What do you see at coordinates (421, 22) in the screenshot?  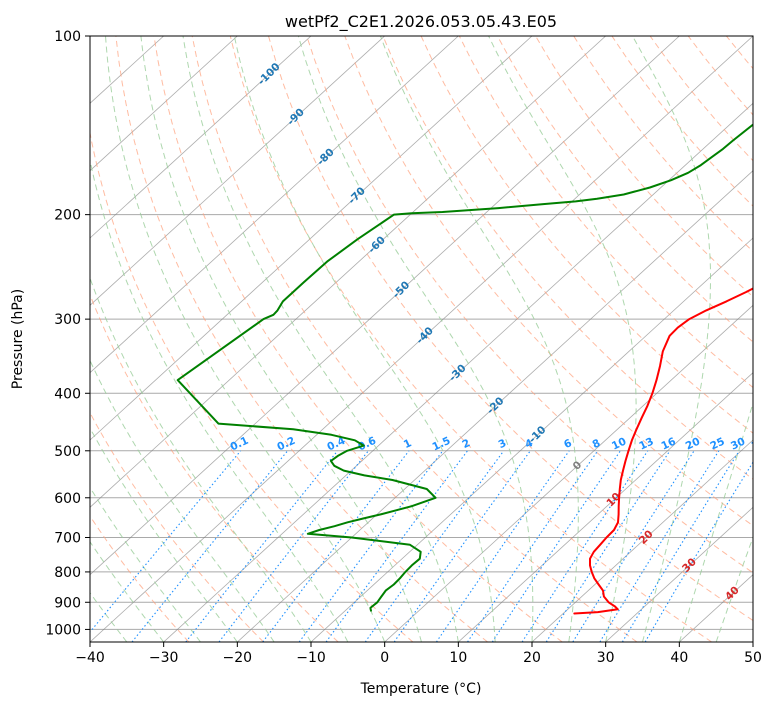 I see `chart-title: wetPf2_C2E1.2026.053.05.43.E05` at bounding box center [421, 22].